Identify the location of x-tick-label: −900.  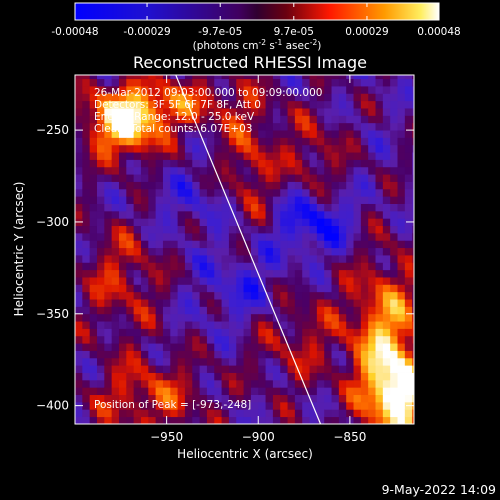
(258, 437).